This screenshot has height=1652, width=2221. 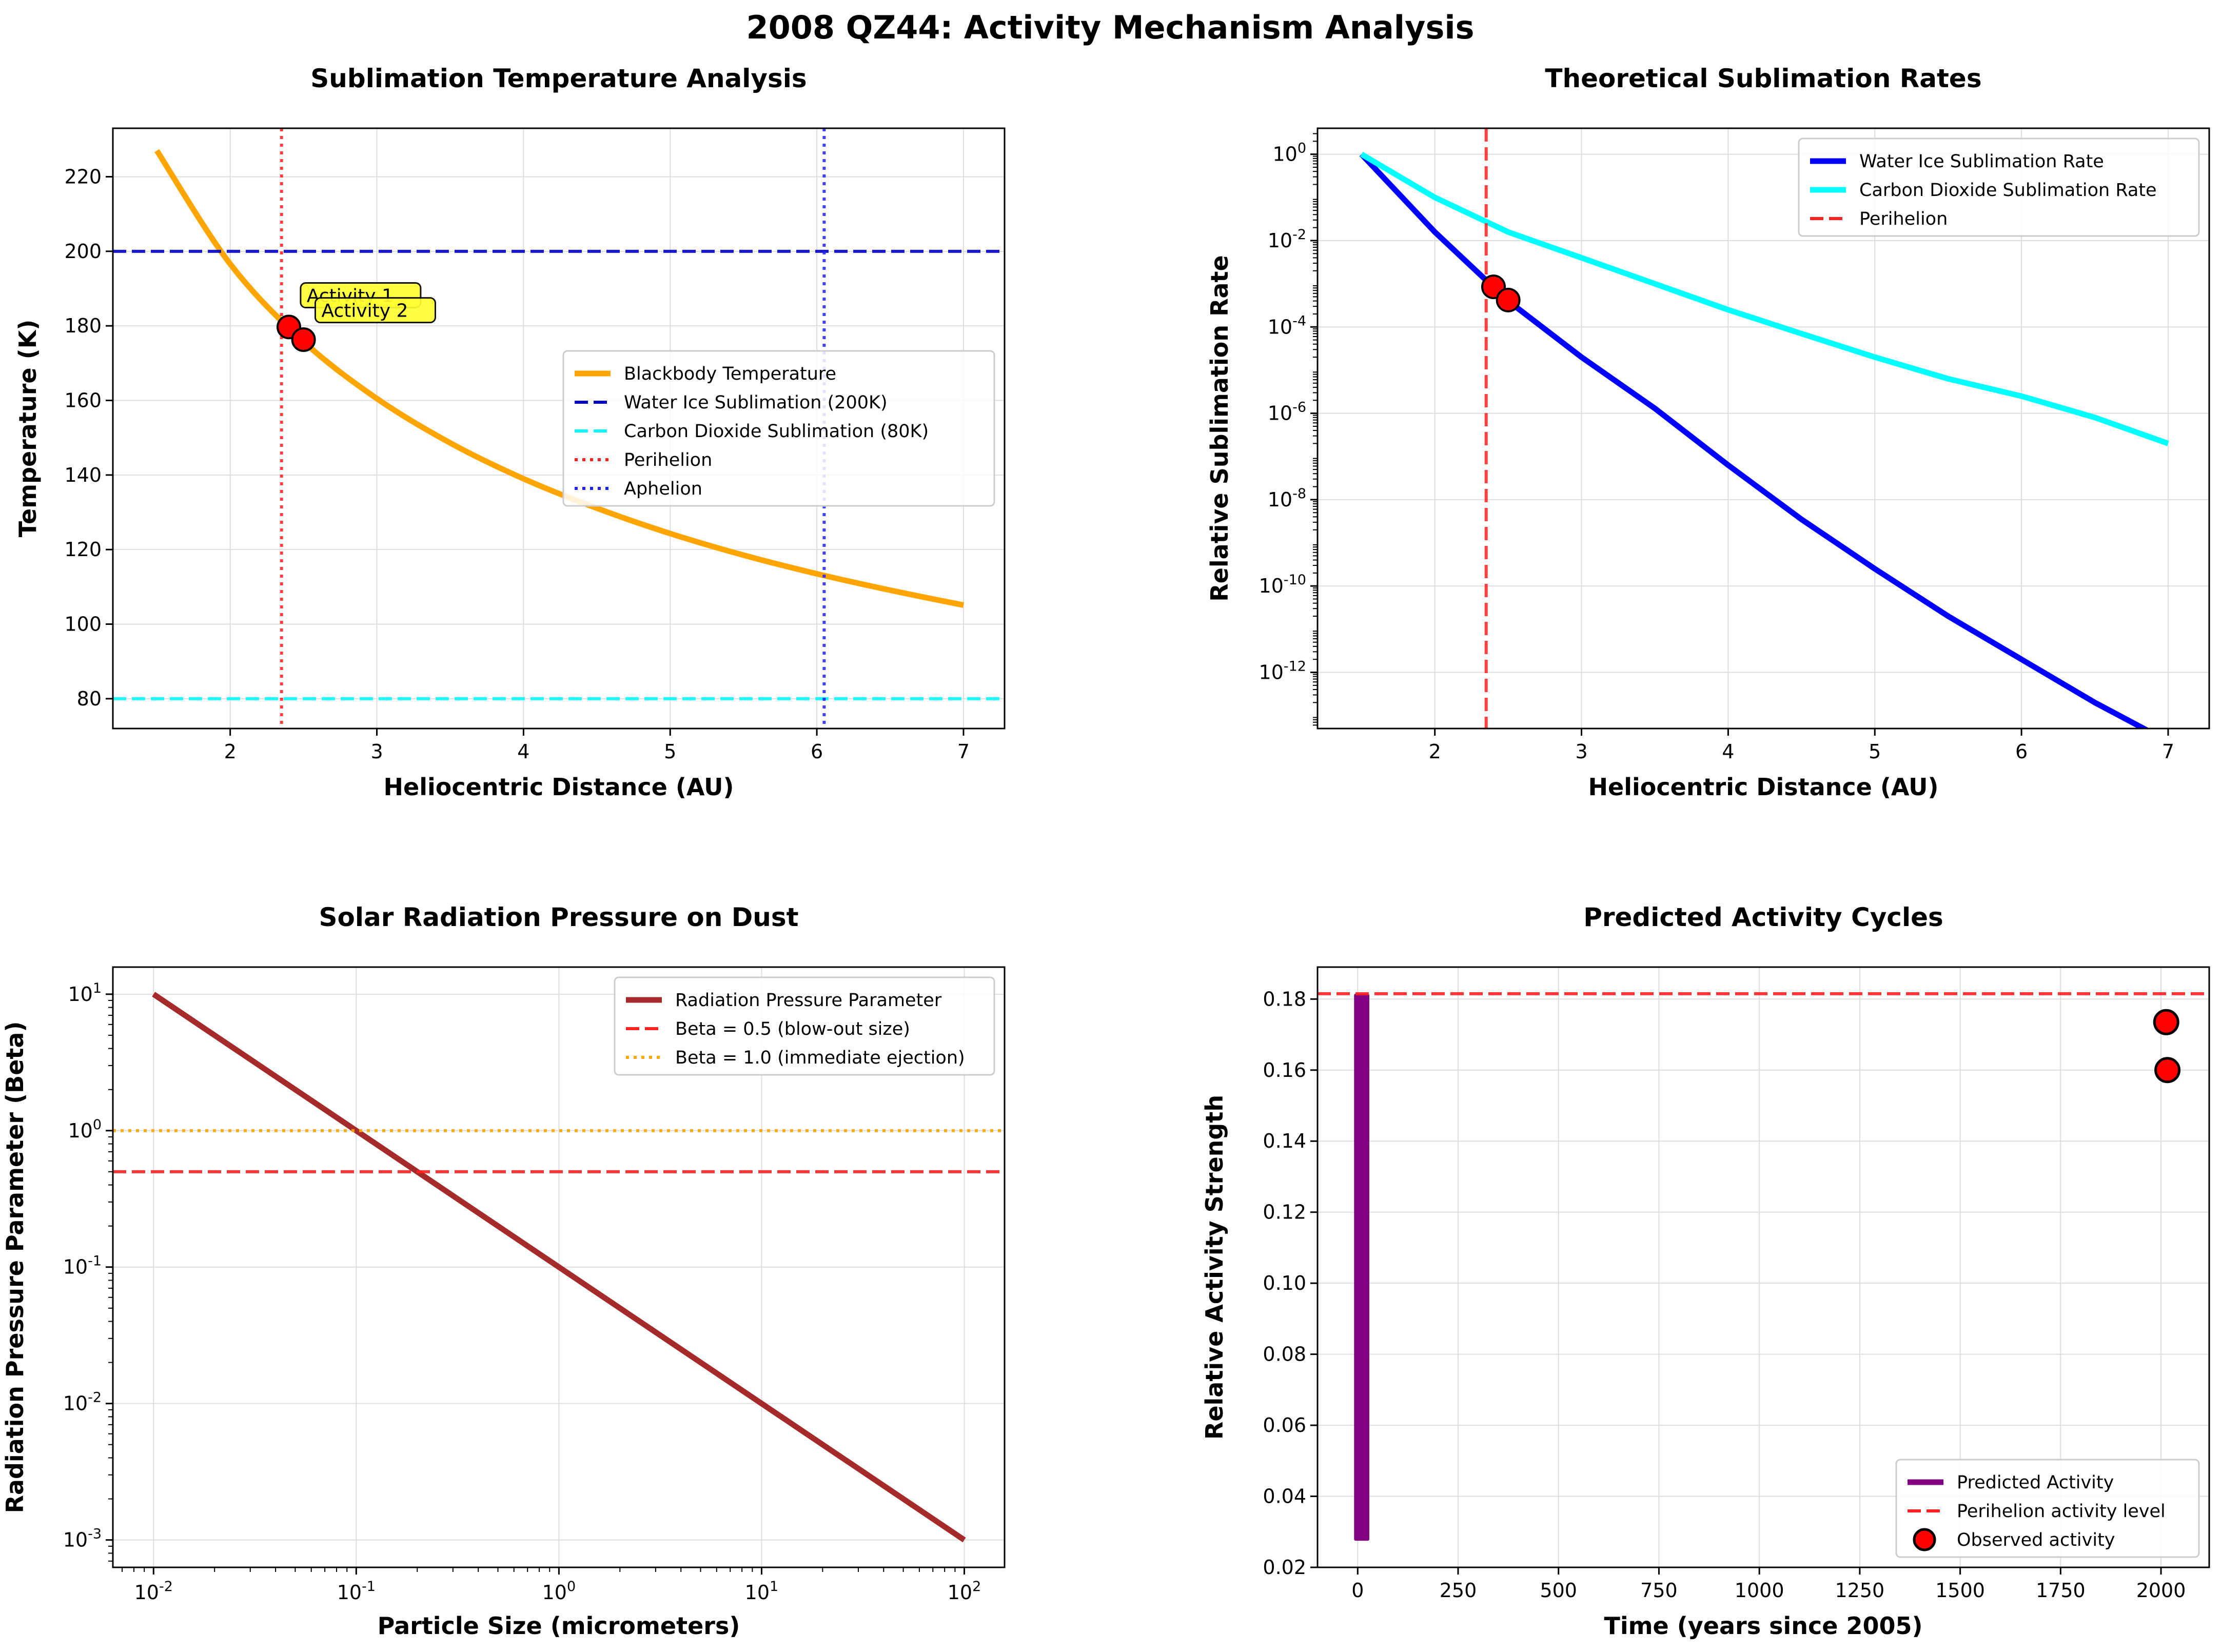 I want to click on y-axis-label: Relative Sublimation Rate, so click(x=1220, y=428).